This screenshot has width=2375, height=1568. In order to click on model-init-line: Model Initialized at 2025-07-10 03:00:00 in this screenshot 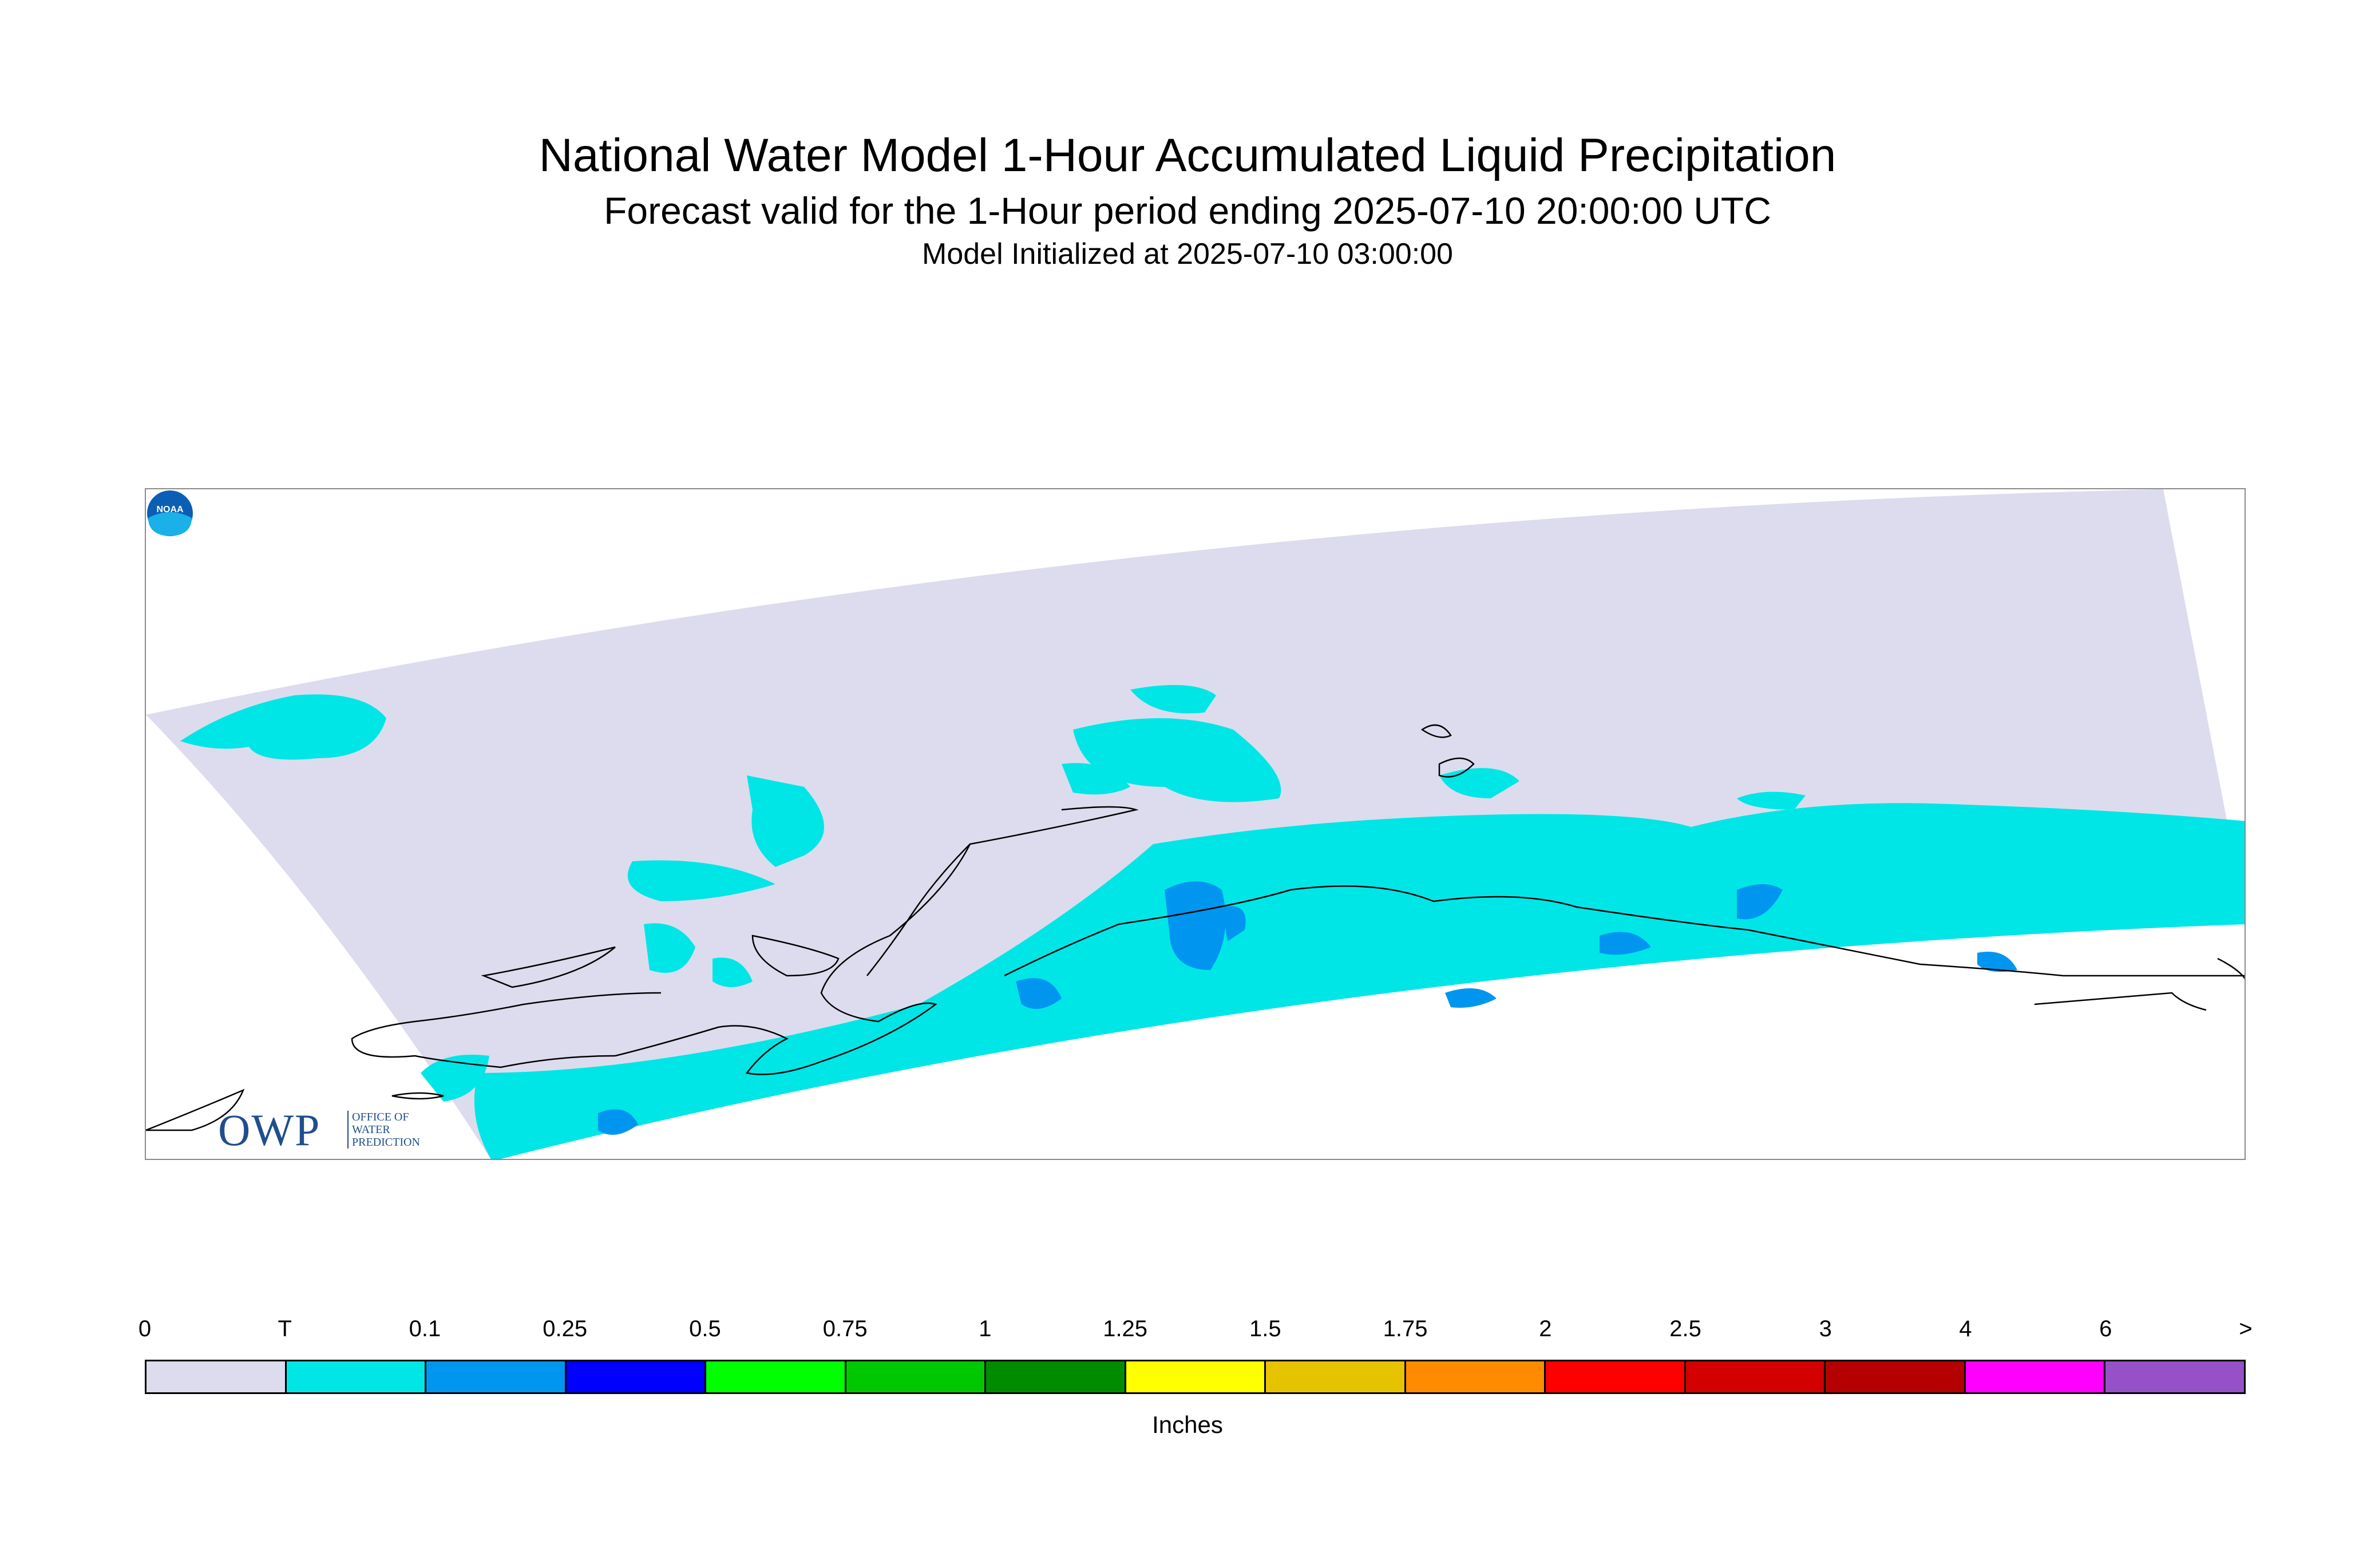, I will do `click(1187, 254)`.